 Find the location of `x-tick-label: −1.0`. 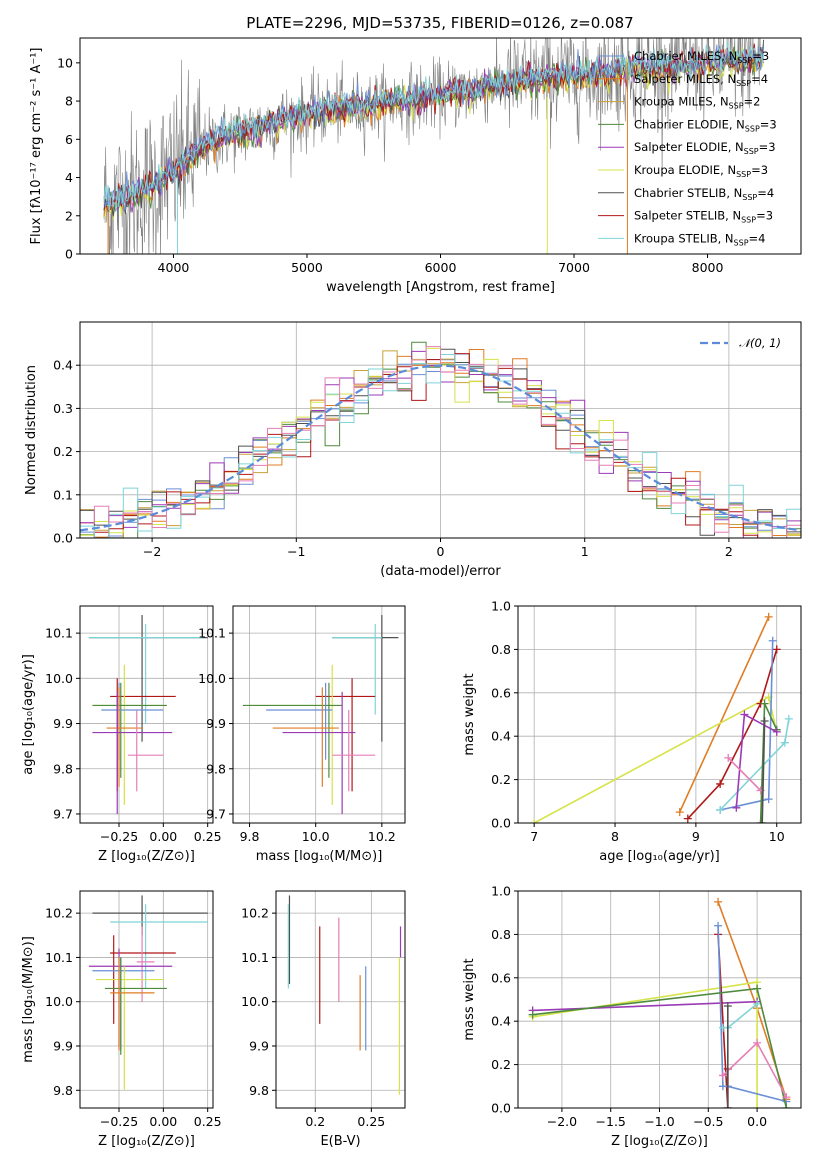

x-tick-label: −1.0 is located at coordinates (659, 1121).